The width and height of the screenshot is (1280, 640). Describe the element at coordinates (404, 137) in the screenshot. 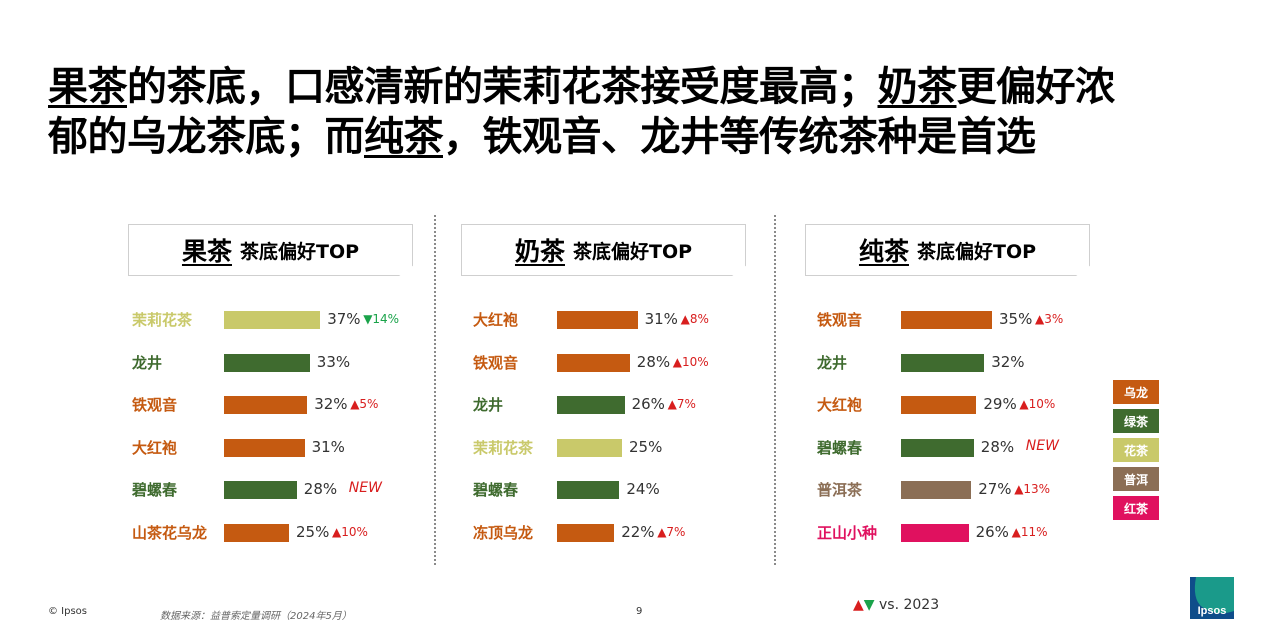

I see `title-underline-pure-tea: 纯茶` at that location.